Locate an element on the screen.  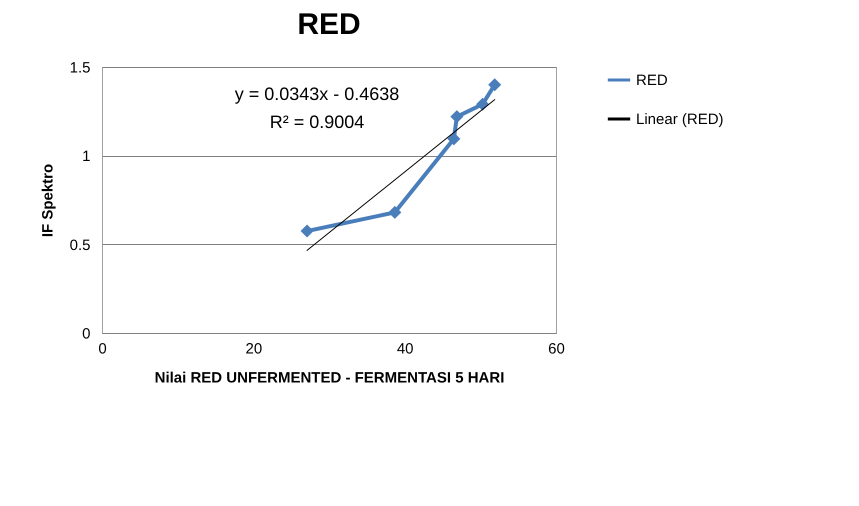
x-tick-label: 60 is located at coordinates (556, 349).